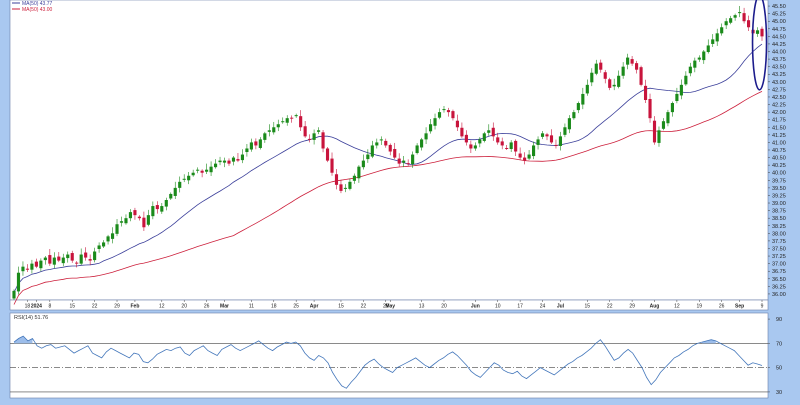  I want to click on date-axis-label: 11, so click(251, 307).